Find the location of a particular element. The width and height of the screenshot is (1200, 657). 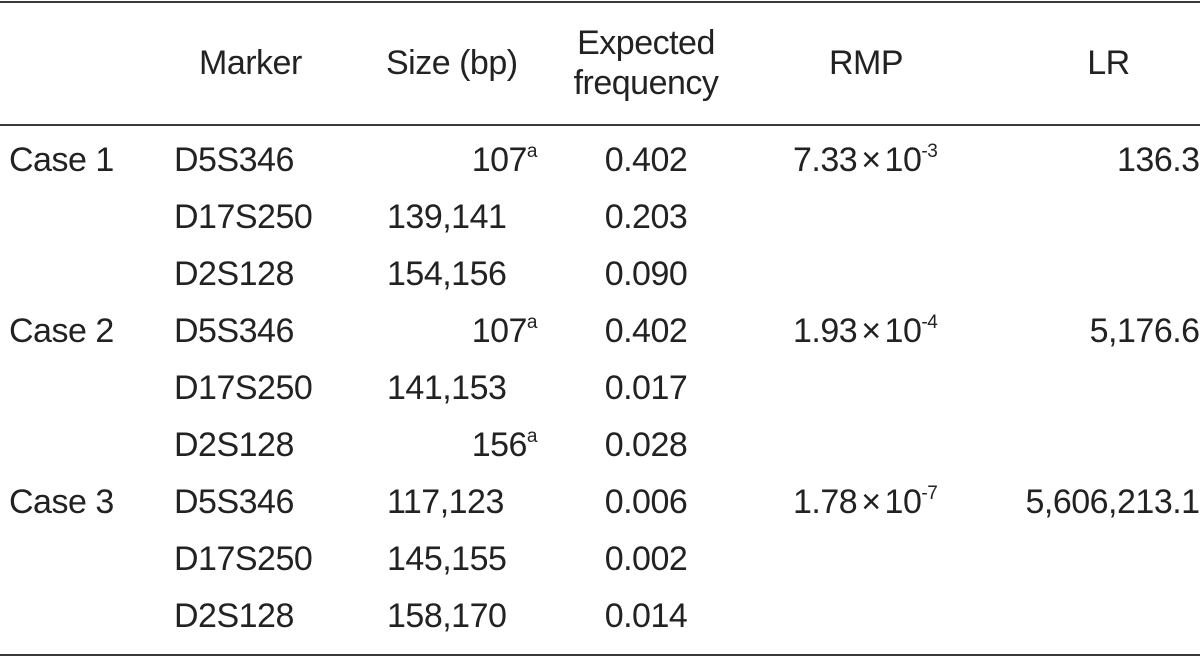

header-rule is located at coordinates (600, 125).